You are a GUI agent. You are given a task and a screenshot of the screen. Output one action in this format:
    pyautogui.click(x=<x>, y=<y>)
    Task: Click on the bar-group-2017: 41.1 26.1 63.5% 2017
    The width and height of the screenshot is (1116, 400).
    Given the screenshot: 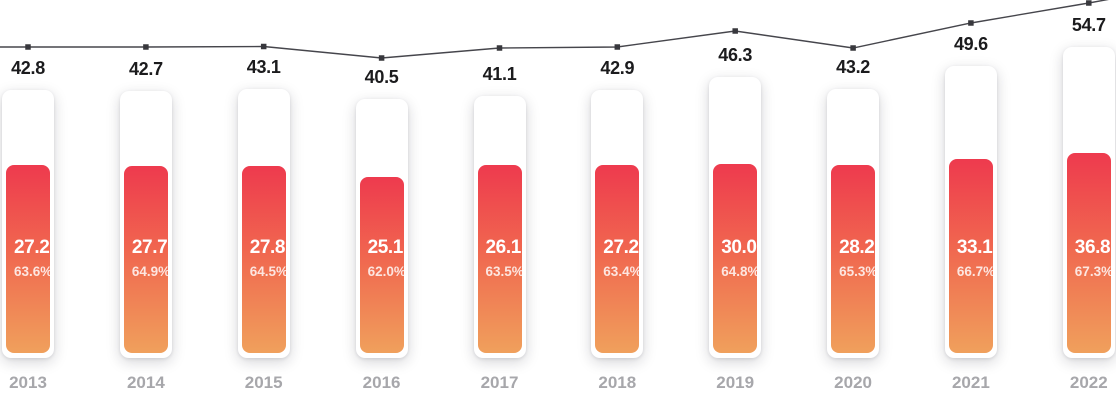 What is the action you would take?
    pyautogui.click(x=499, y=200)
    